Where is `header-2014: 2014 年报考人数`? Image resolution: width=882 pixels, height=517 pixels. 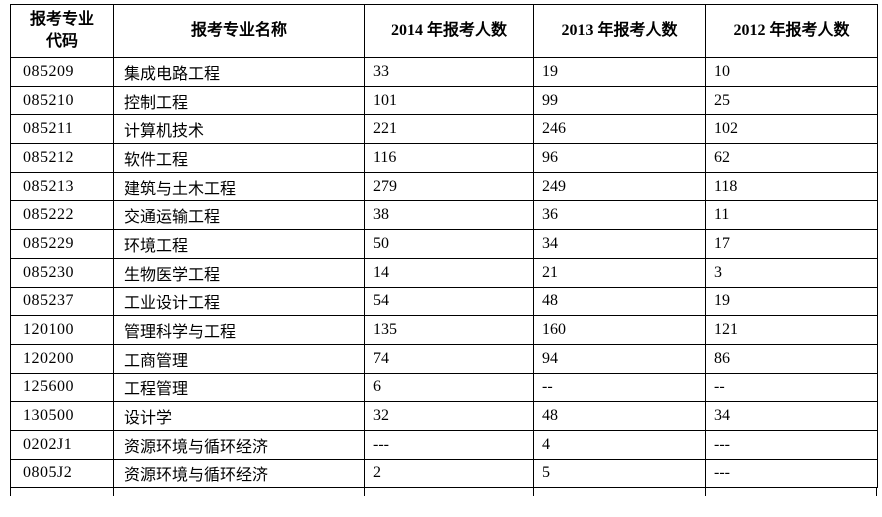
header-2014: 2014 年报考人数 is located at coordinates (449, 31).